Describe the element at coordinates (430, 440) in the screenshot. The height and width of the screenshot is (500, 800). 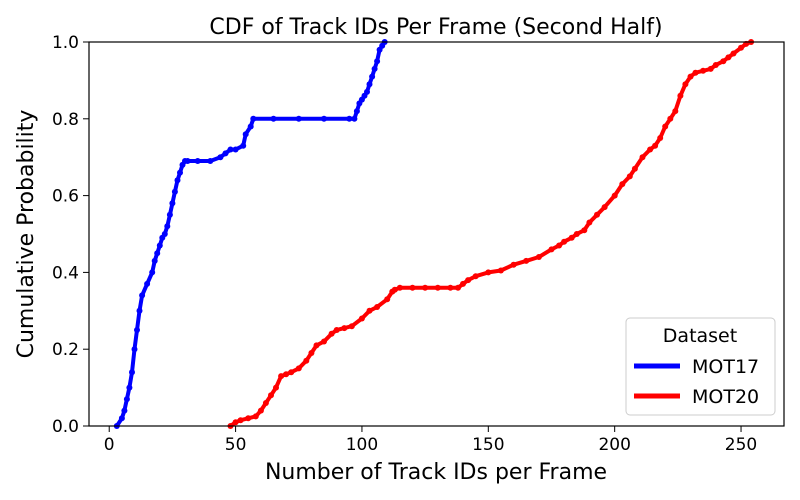
I see `x-axis-ticks: 0 50 100 150 200 250` at that location.